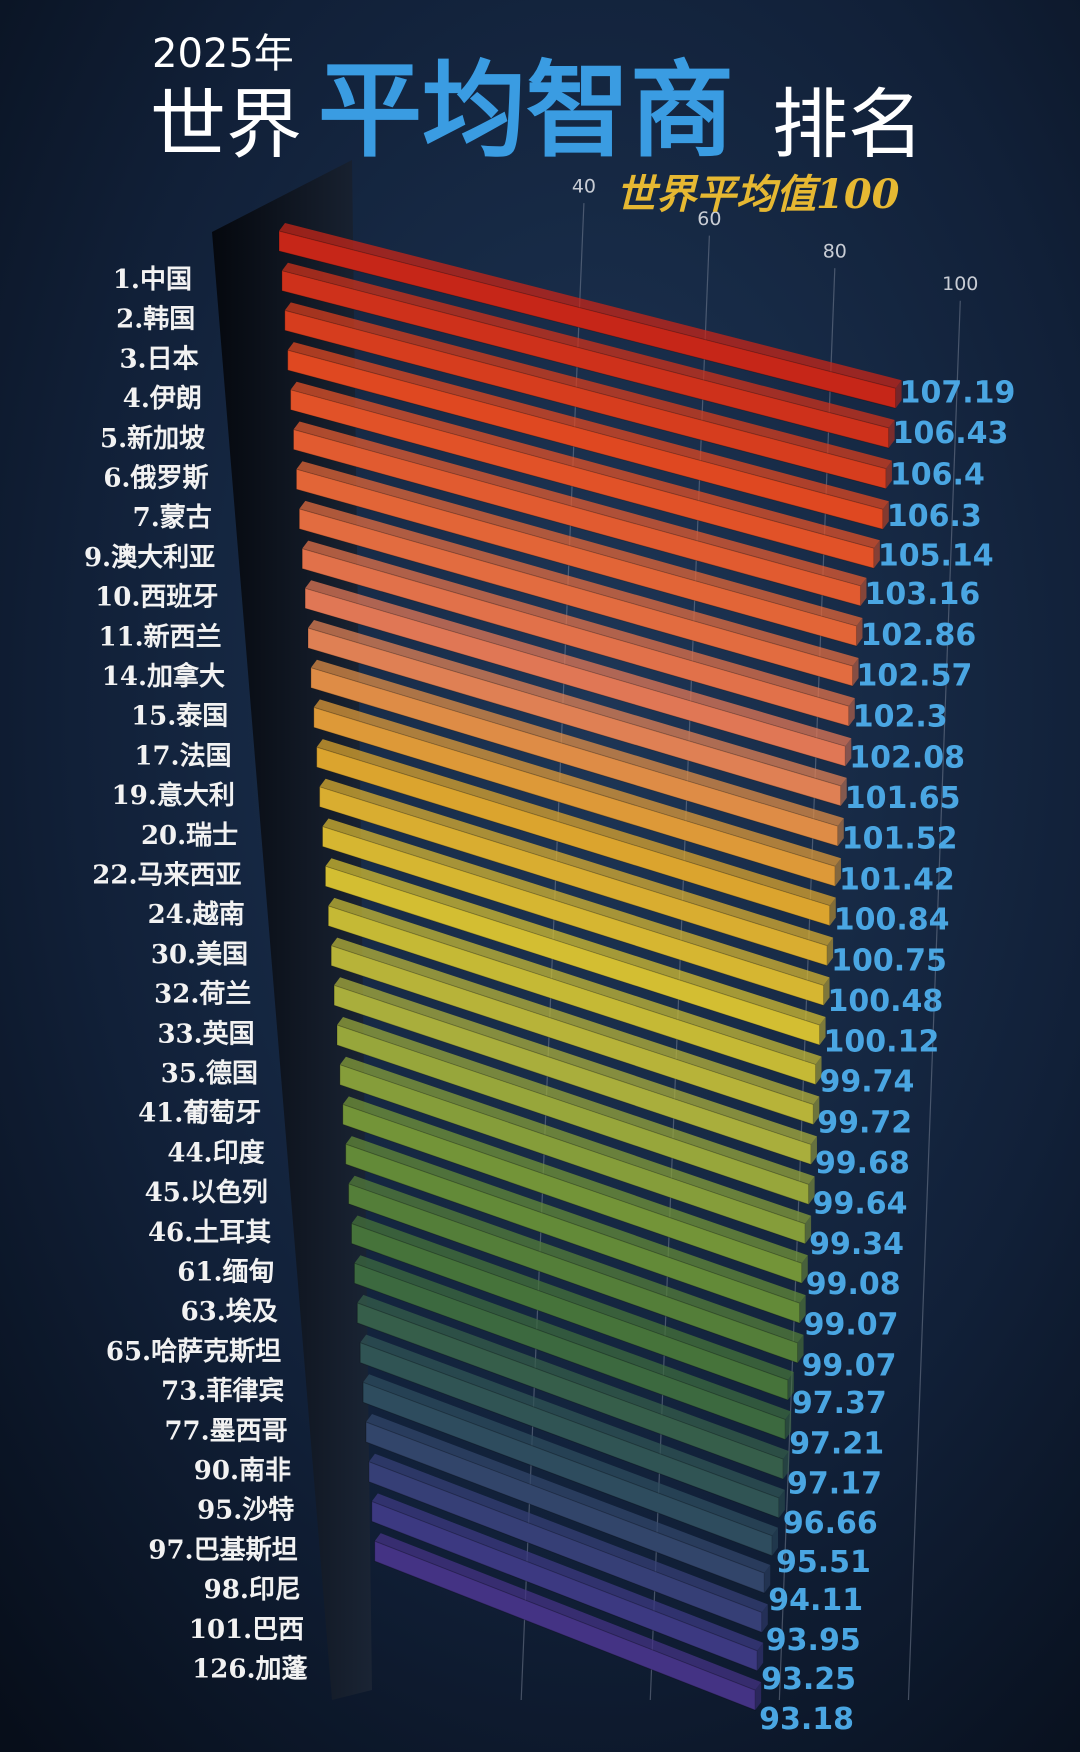 This screenshot has height=1752, width=1080. Describe the element at coordinates (897, 880) in the screenshot. I see `value-label: 101.42` at that location.